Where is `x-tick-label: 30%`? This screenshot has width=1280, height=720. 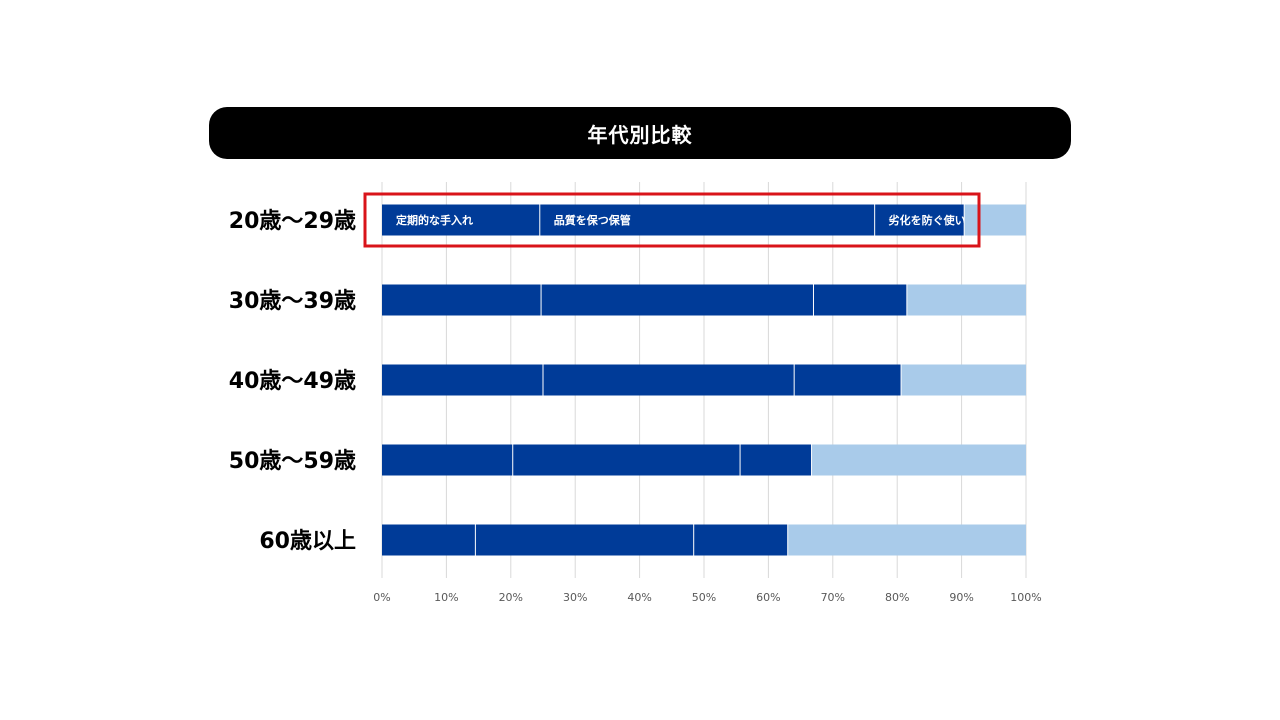 x-tick-label: 30% is located at coordinates (575, 597).